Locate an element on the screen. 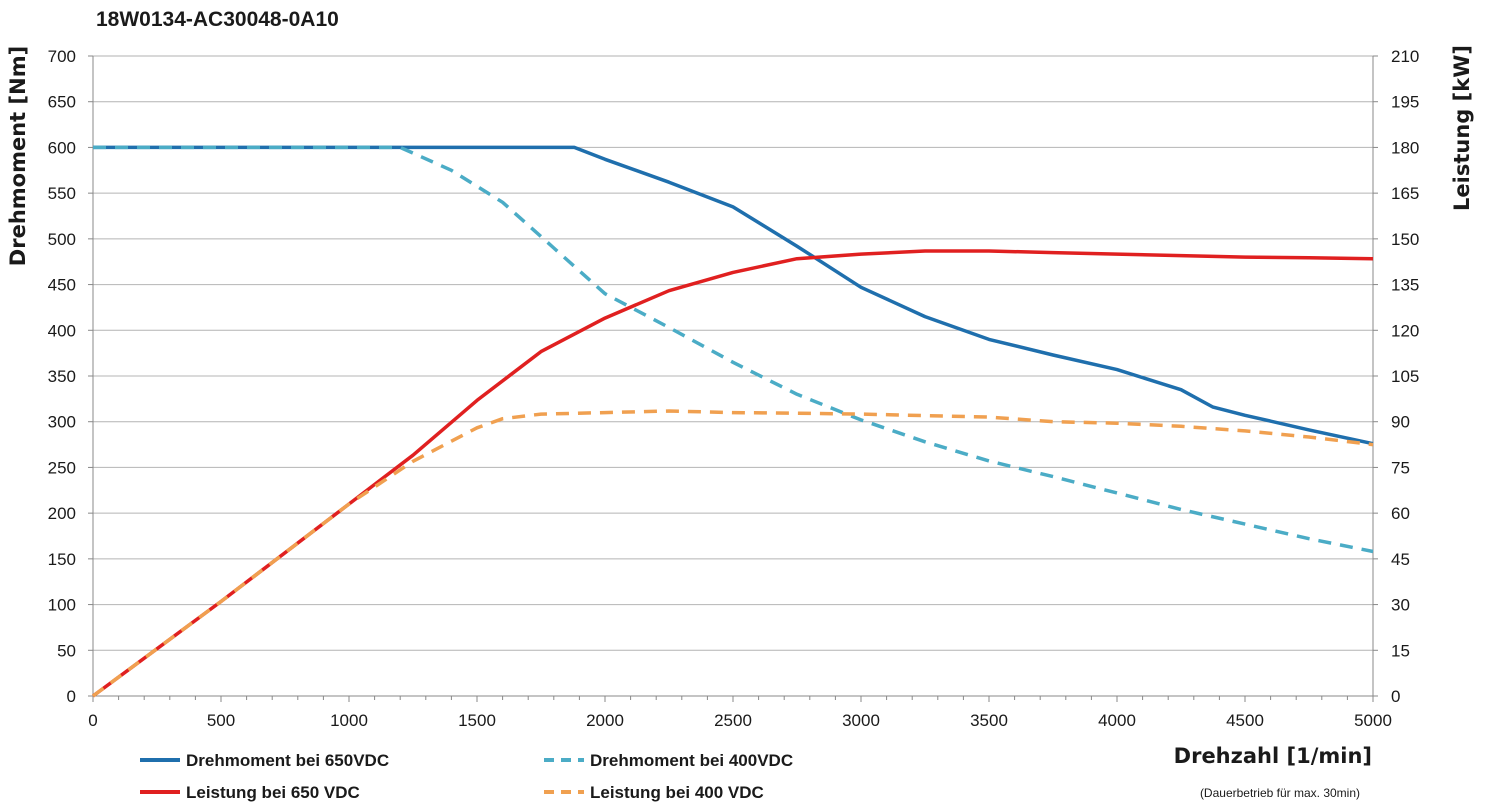 The image size is (1487, 805). y-axis-title: Drehmoment [Nm] is located at coordinates (18, 156).